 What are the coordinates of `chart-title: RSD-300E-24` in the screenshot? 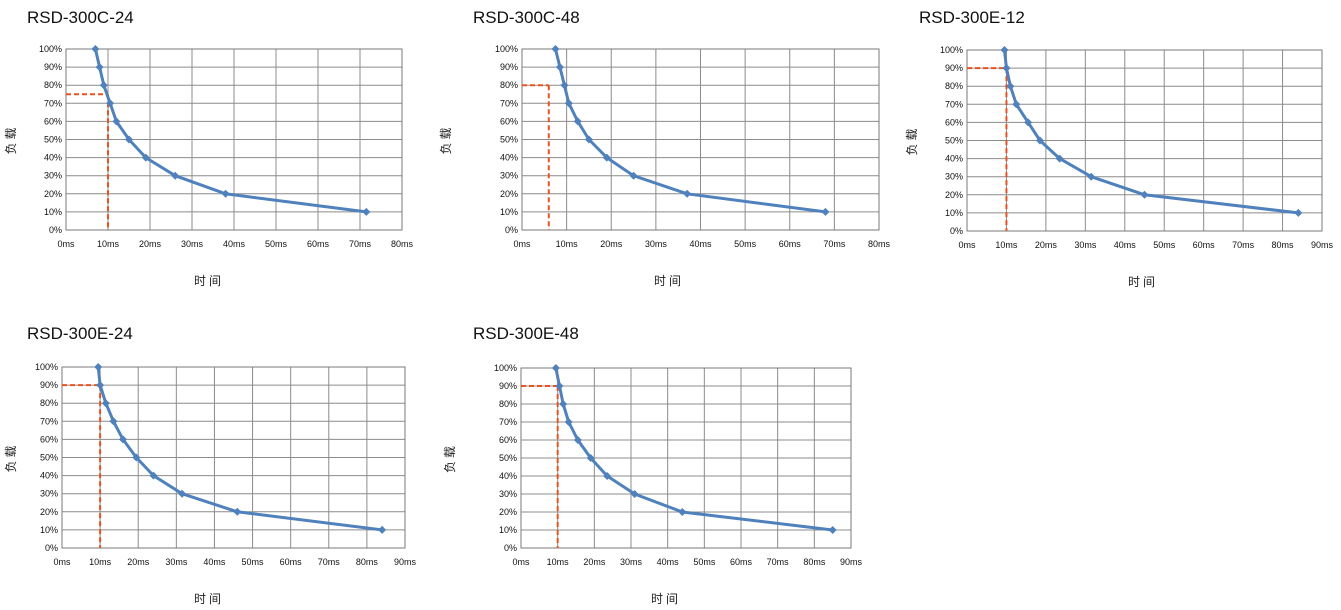 It's located at (80, 333).